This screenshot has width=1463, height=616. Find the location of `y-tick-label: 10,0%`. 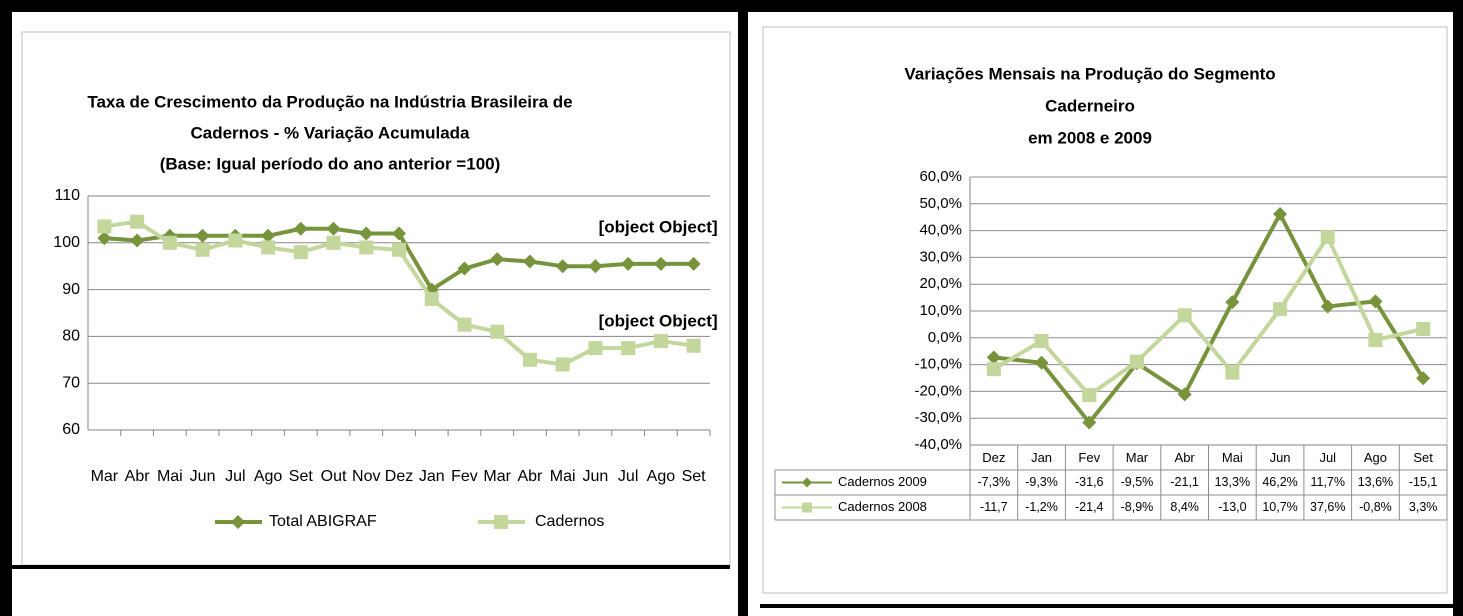

y-tick-label: 10,0% is located at coordinates (940, 310).